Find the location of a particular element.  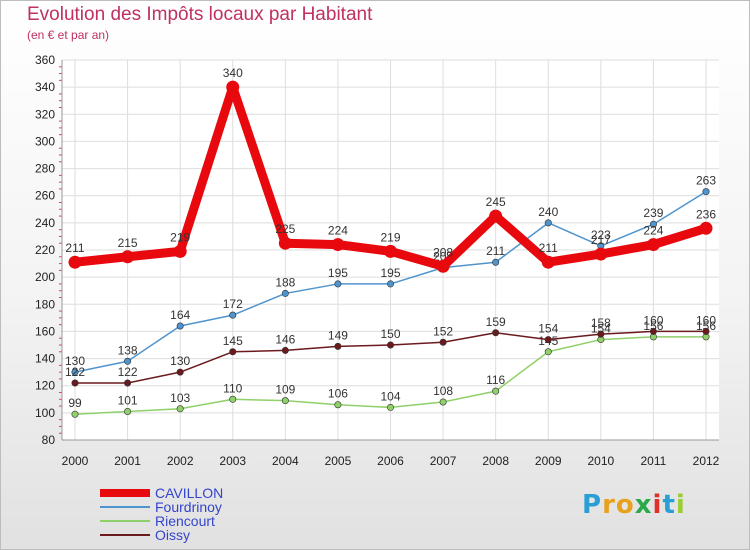

data-label: 103 is located at coordinates (180, 398).